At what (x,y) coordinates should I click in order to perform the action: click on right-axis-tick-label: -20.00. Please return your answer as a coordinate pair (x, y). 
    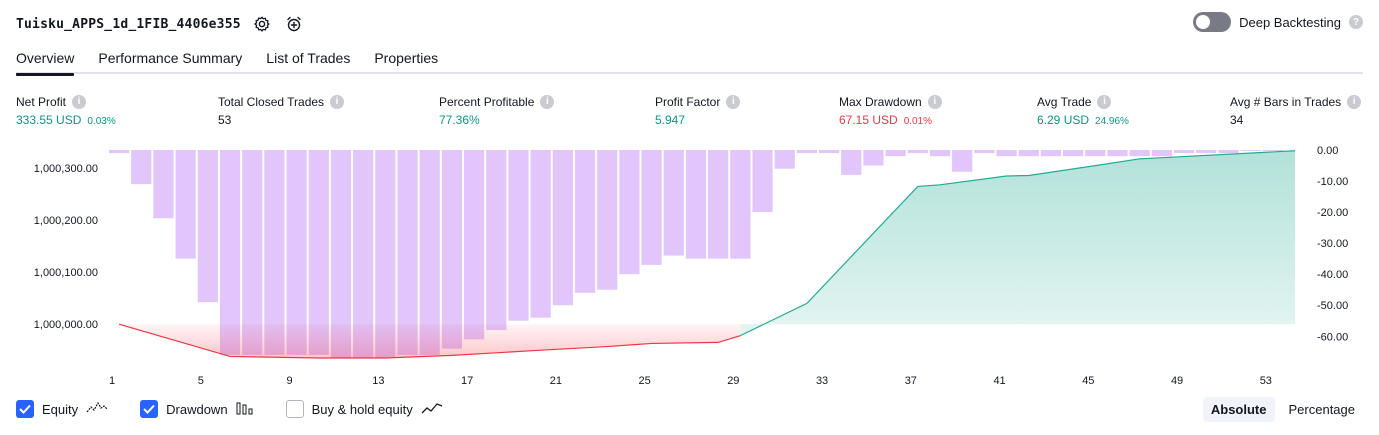
    Looking at the image, I should click on (1332, 213).